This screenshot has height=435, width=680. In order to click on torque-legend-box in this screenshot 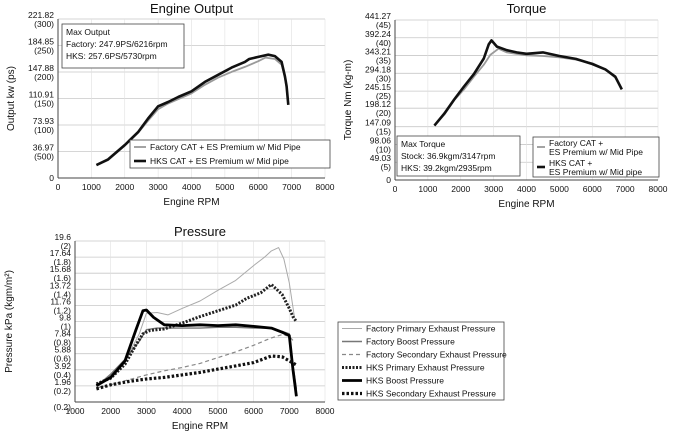, I will do `click(596, 157)`.